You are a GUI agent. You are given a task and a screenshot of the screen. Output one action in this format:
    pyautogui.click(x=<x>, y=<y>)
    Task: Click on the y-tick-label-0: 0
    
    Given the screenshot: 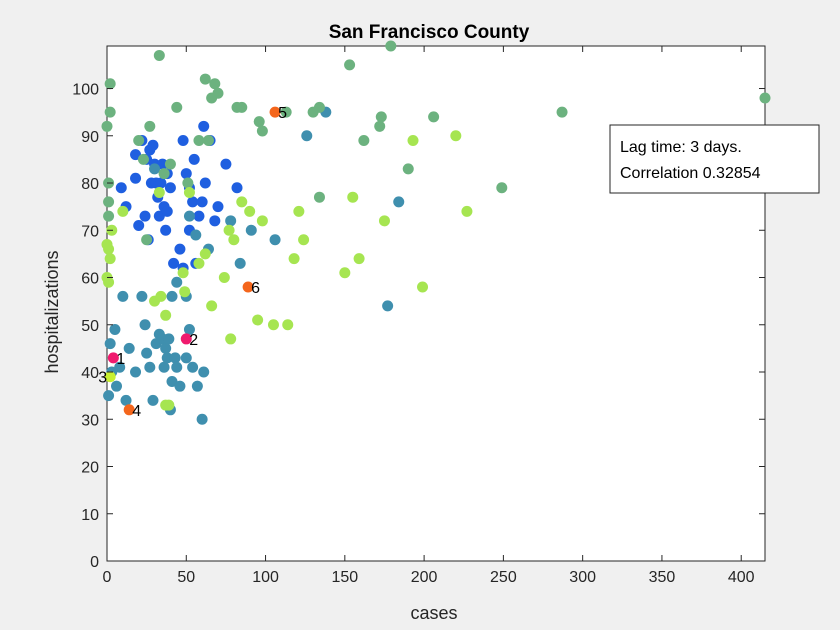 What is the action you would take?
    pyautogui.click(x=94, y=562)
    